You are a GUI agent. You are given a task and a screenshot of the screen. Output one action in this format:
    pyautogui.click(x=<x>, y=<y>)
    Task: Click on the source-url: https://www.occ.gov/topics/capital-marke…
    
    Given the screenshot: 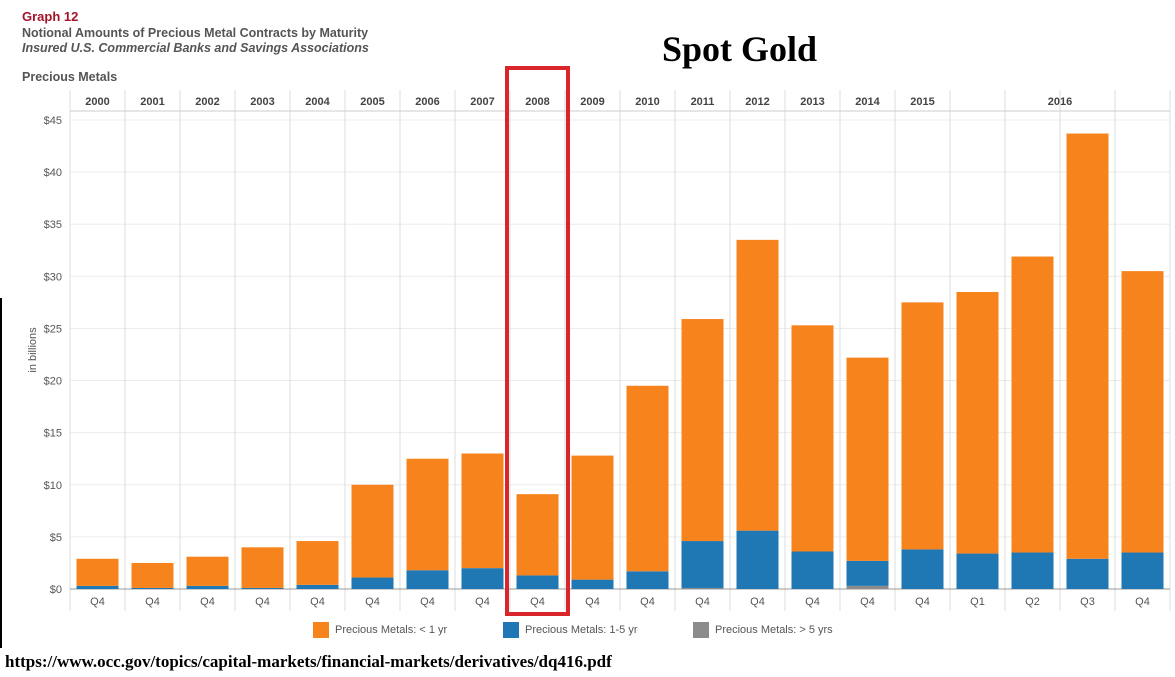 What is the action you would take?
    pyautogui.click(x=308, y=661)
    